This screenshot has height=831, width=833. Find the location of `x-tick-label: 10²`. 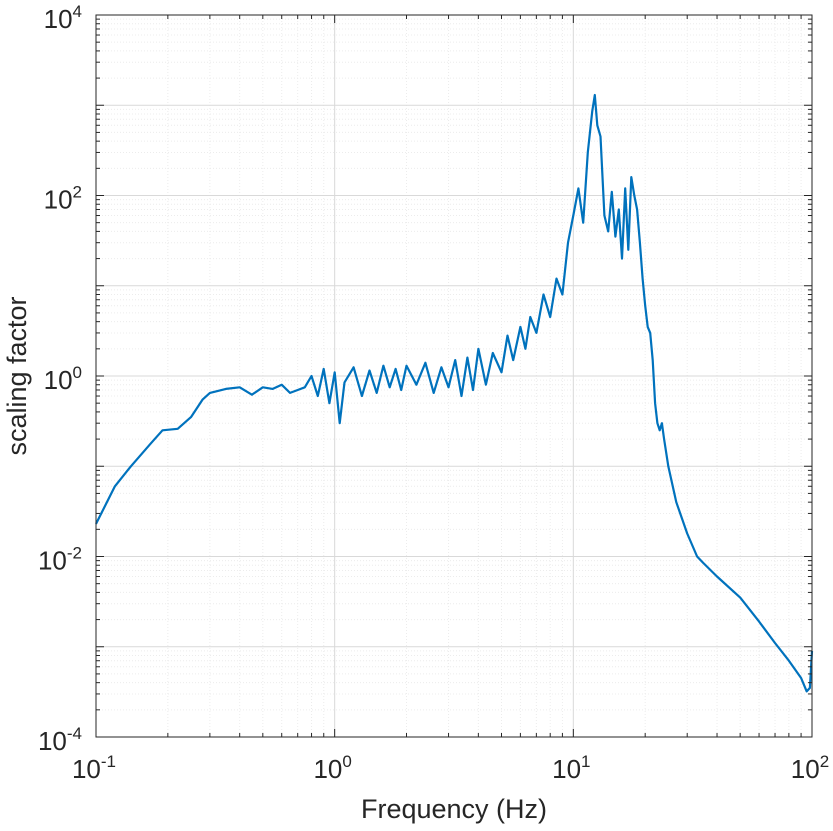

x-tick-label: 10² is located at coordinates (810, 768).